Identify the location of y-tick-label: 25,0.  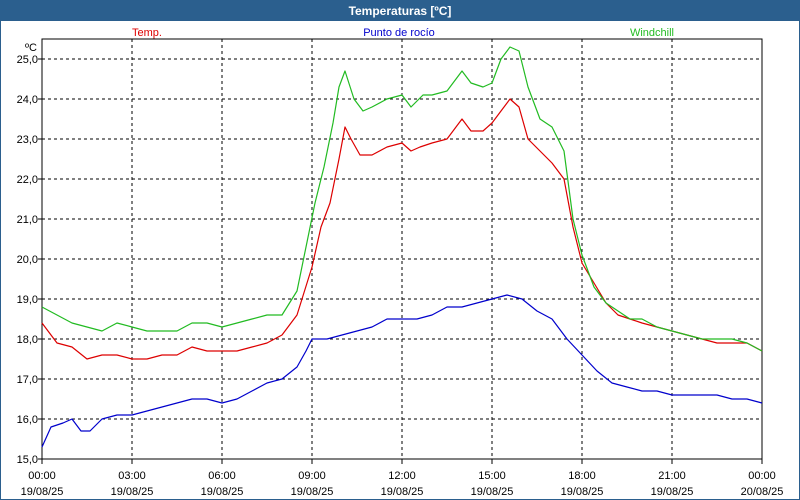
(27, 60).